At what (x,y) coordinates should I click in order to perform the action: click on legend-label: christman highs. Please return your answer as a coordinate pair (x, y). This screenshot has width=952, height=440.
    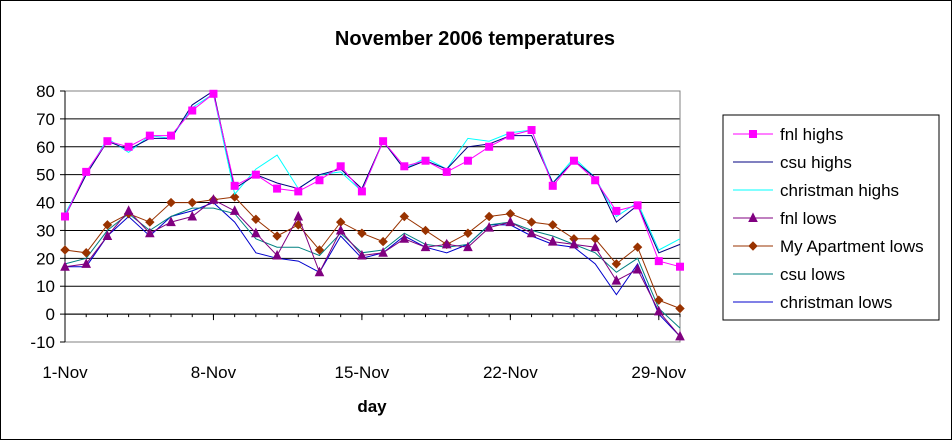
    Looking at the image, I should click on (839, 190).